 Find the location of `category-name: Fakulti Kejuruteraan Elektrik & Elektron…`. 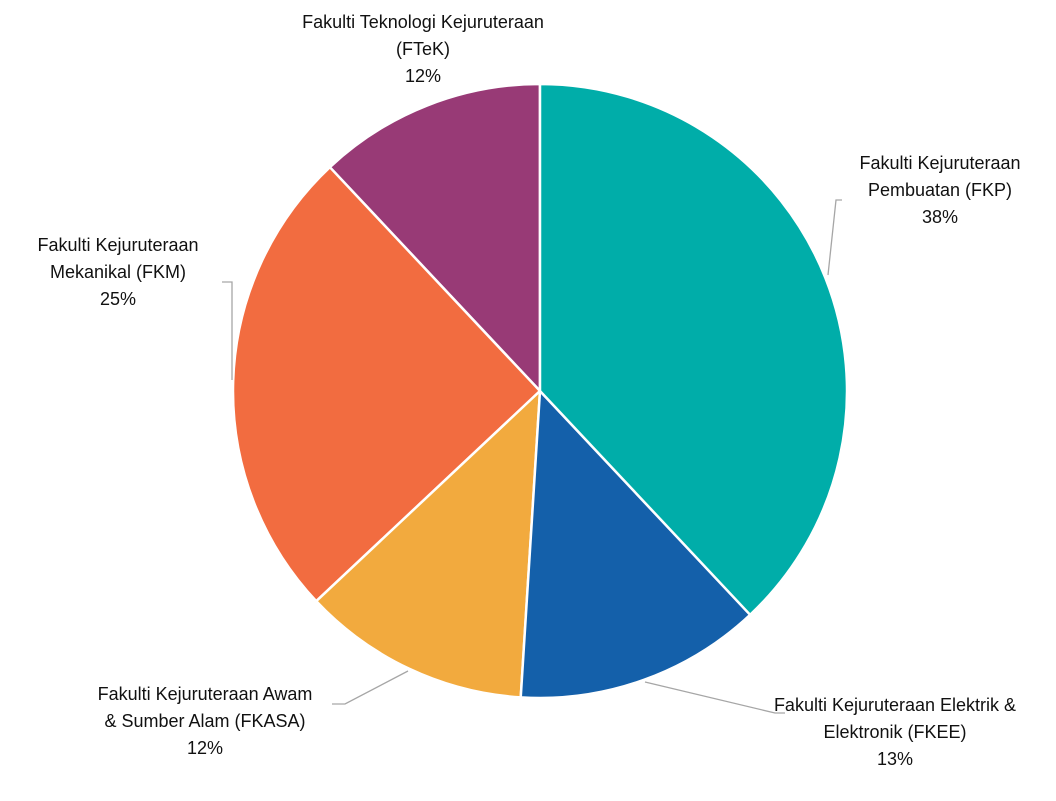

category-name: Fakulti Kejuruteraan Elektrik & Elektron… is located at coordinates (895, 718).